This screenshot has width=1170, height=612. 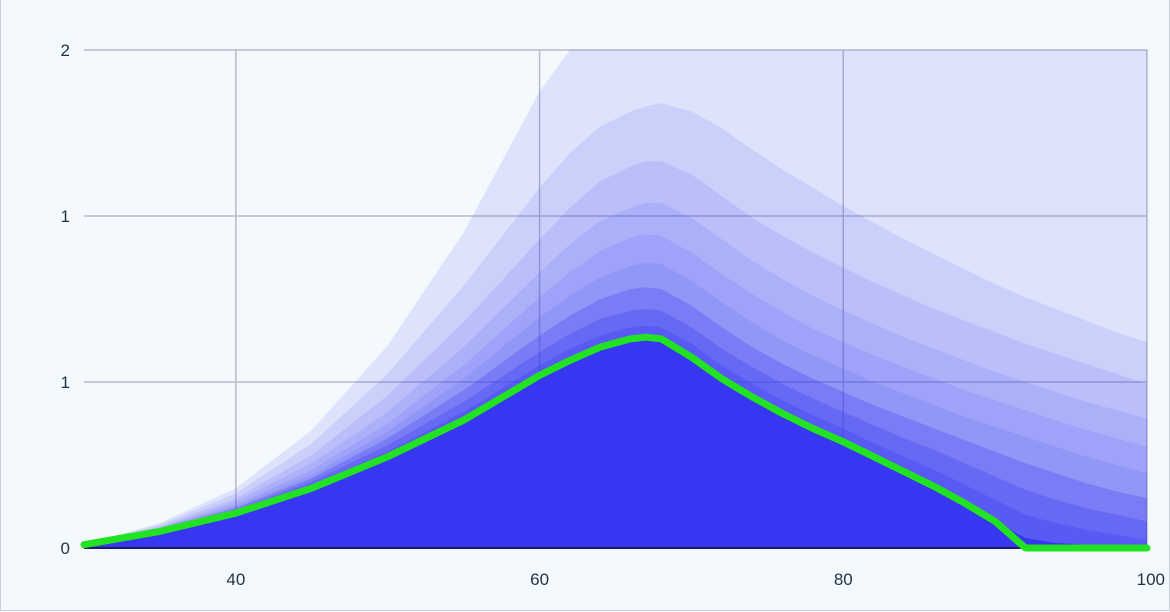 I want to click on x-tick-label-0: 40, so click(x=235, y=579).